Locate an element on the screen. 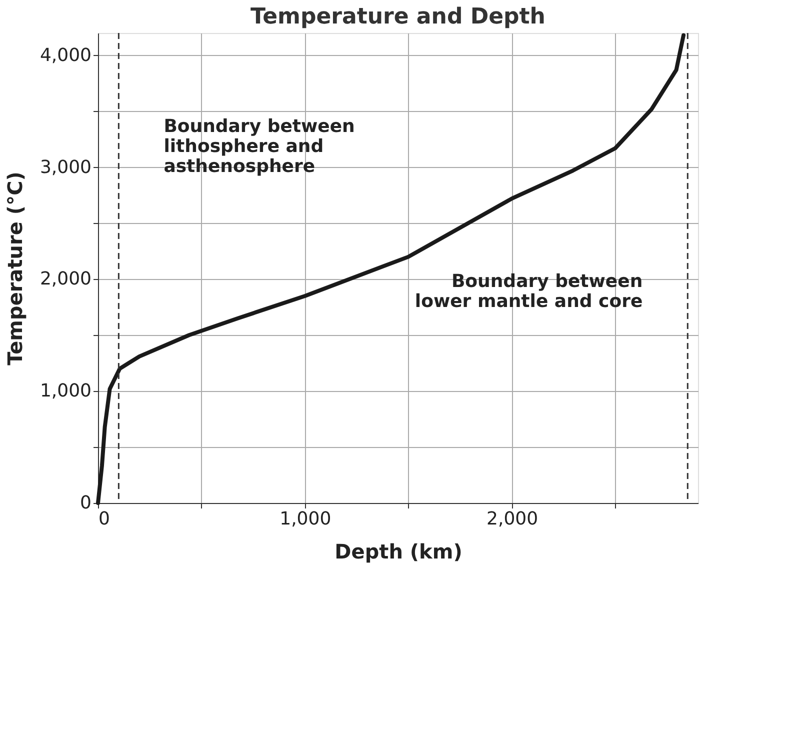  y-tick-label: 0 is located at coordinates (86, 503).